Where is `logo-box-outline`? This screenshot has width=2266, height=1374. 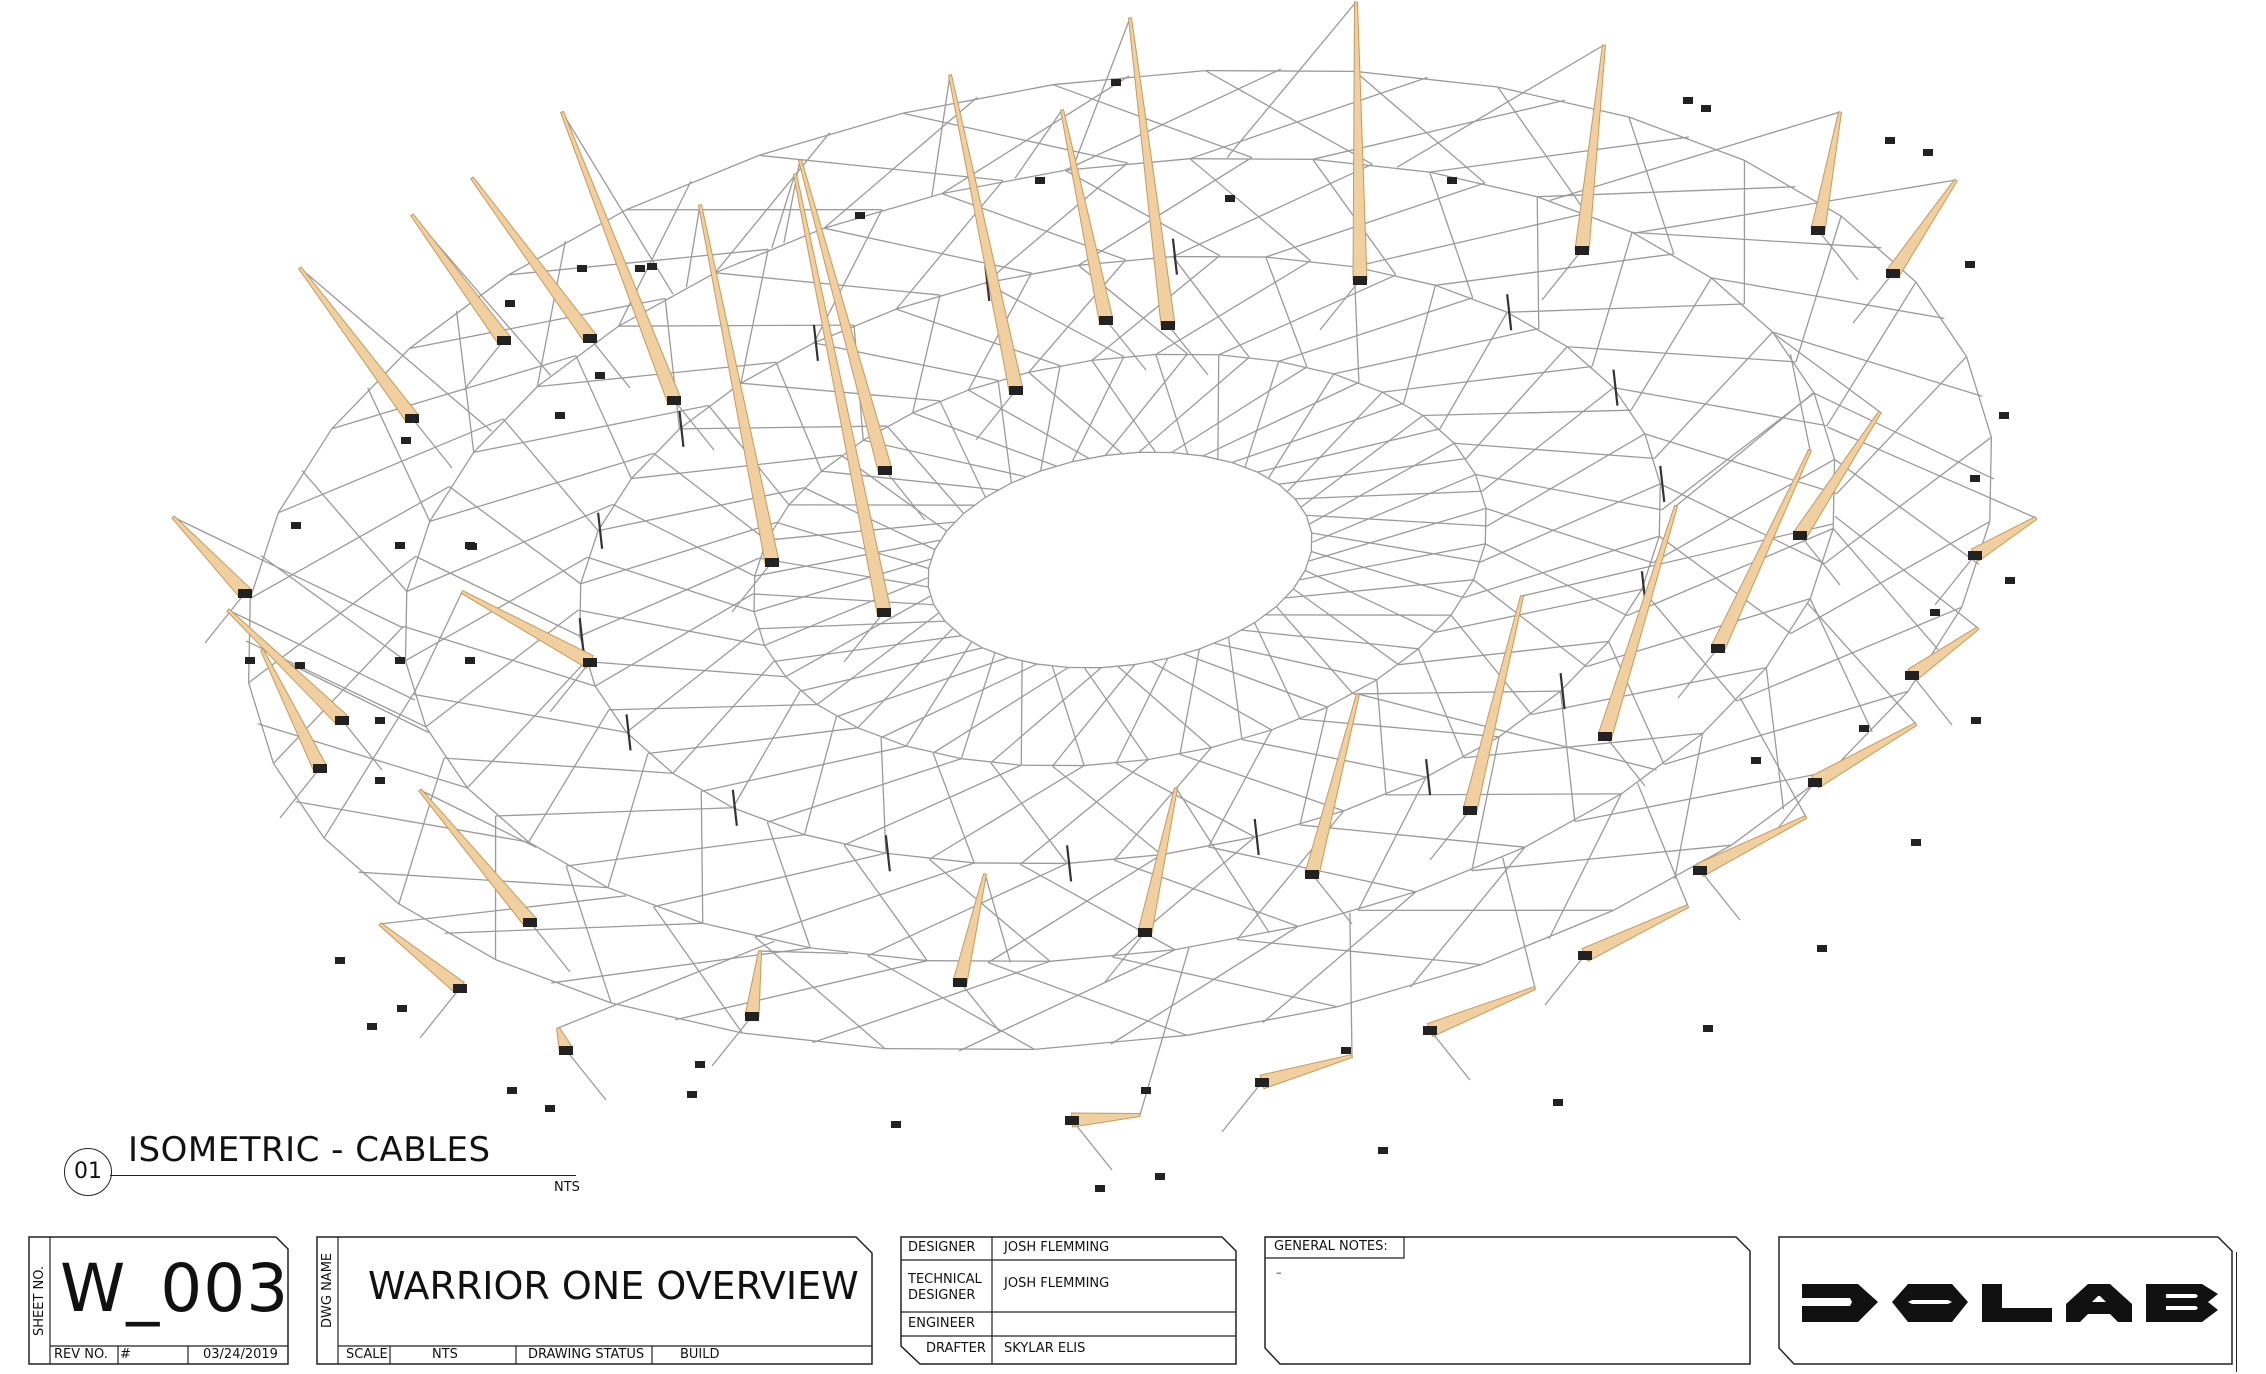
logo-box-outline is located at coordinates (2005, 1300).